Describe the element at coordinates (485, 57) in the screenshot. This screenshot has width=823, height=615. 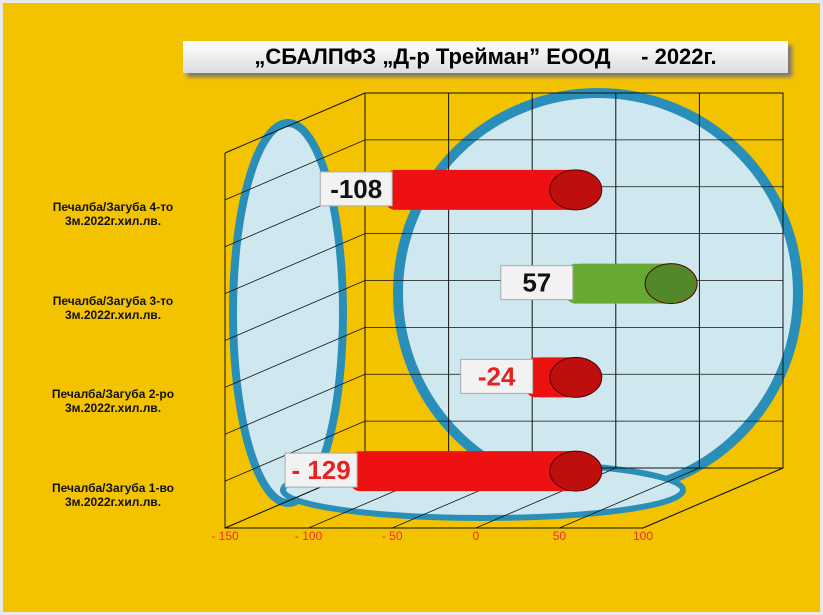
I see `chart-title: „СБАЛПФЗ „Д-р Трейман” ЕООД - 2022г.` at that location.